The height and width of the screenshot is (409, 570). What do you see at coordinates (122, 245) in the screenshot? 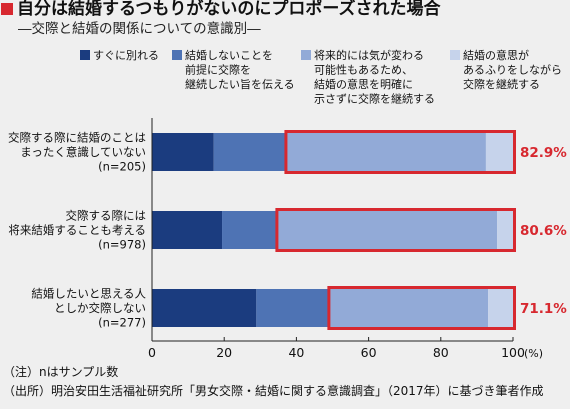
I see `category-sample-size: (n=978)` at bounding box center [122, 245].